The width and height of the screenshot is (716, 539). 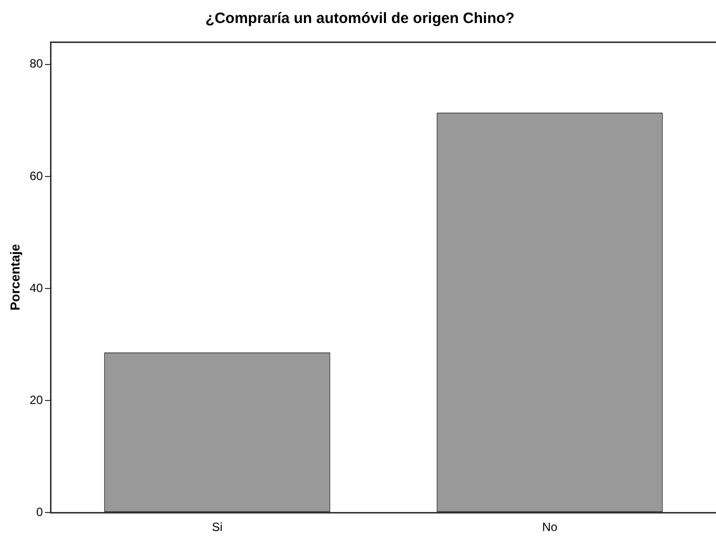 What do you see at coordinates (217, 527) in the screenshot?
I see `x-tick-label: Si` at bounding box center [217, 527].